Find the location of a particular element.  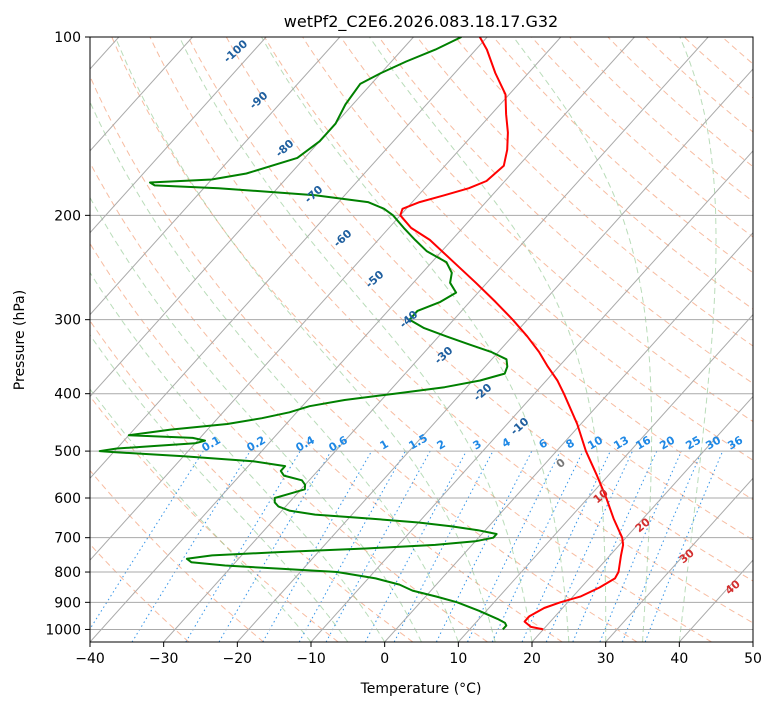

y-tick-label: 200 is located at coordinates (67, 216).